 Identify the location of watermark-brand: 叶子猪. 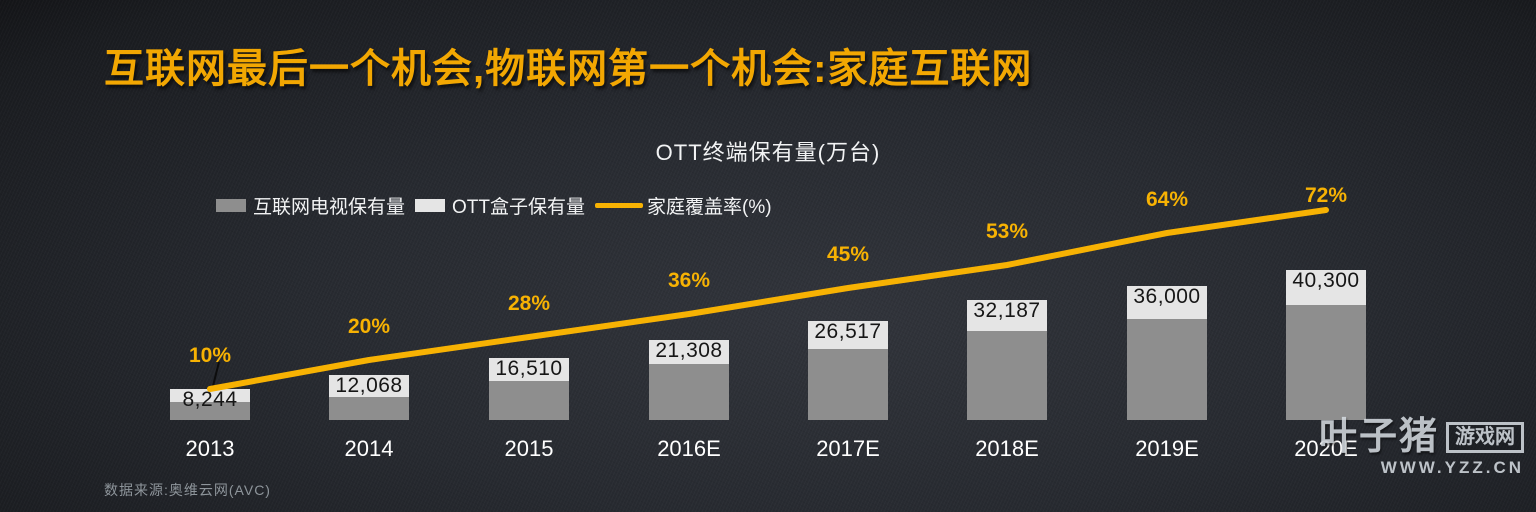
(1378, 437).